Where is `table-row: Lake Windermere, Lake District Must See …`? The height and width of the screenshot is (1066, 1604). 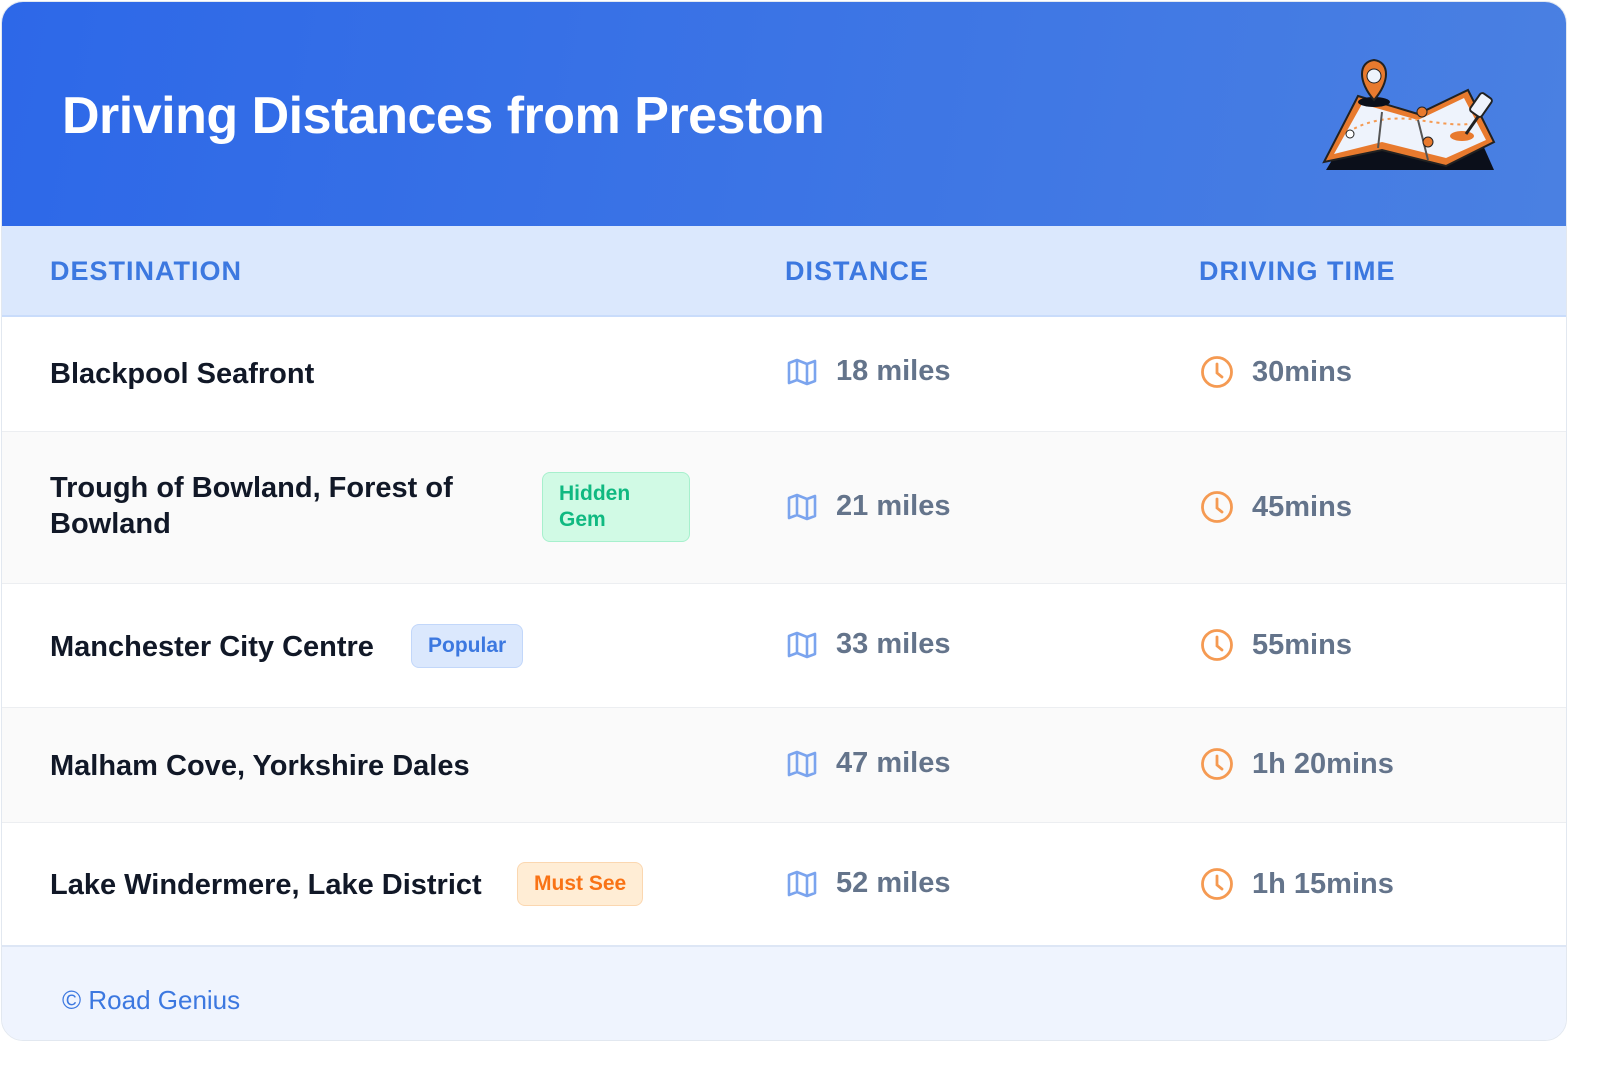 table-row: Lake Windermere, Lake District Must See … is located at coordinates (784, 885).